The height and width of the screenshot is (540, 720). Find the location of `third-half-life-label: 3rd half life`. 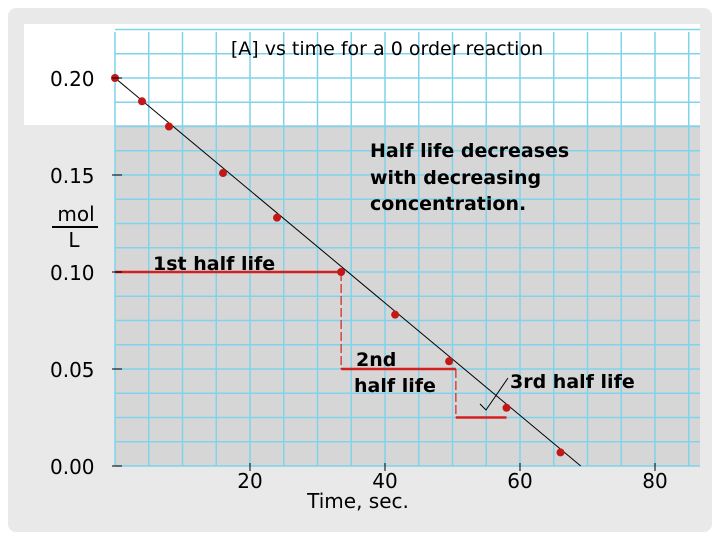

third-half-life-label: 3rd half life is located at coordinates (572, 382).